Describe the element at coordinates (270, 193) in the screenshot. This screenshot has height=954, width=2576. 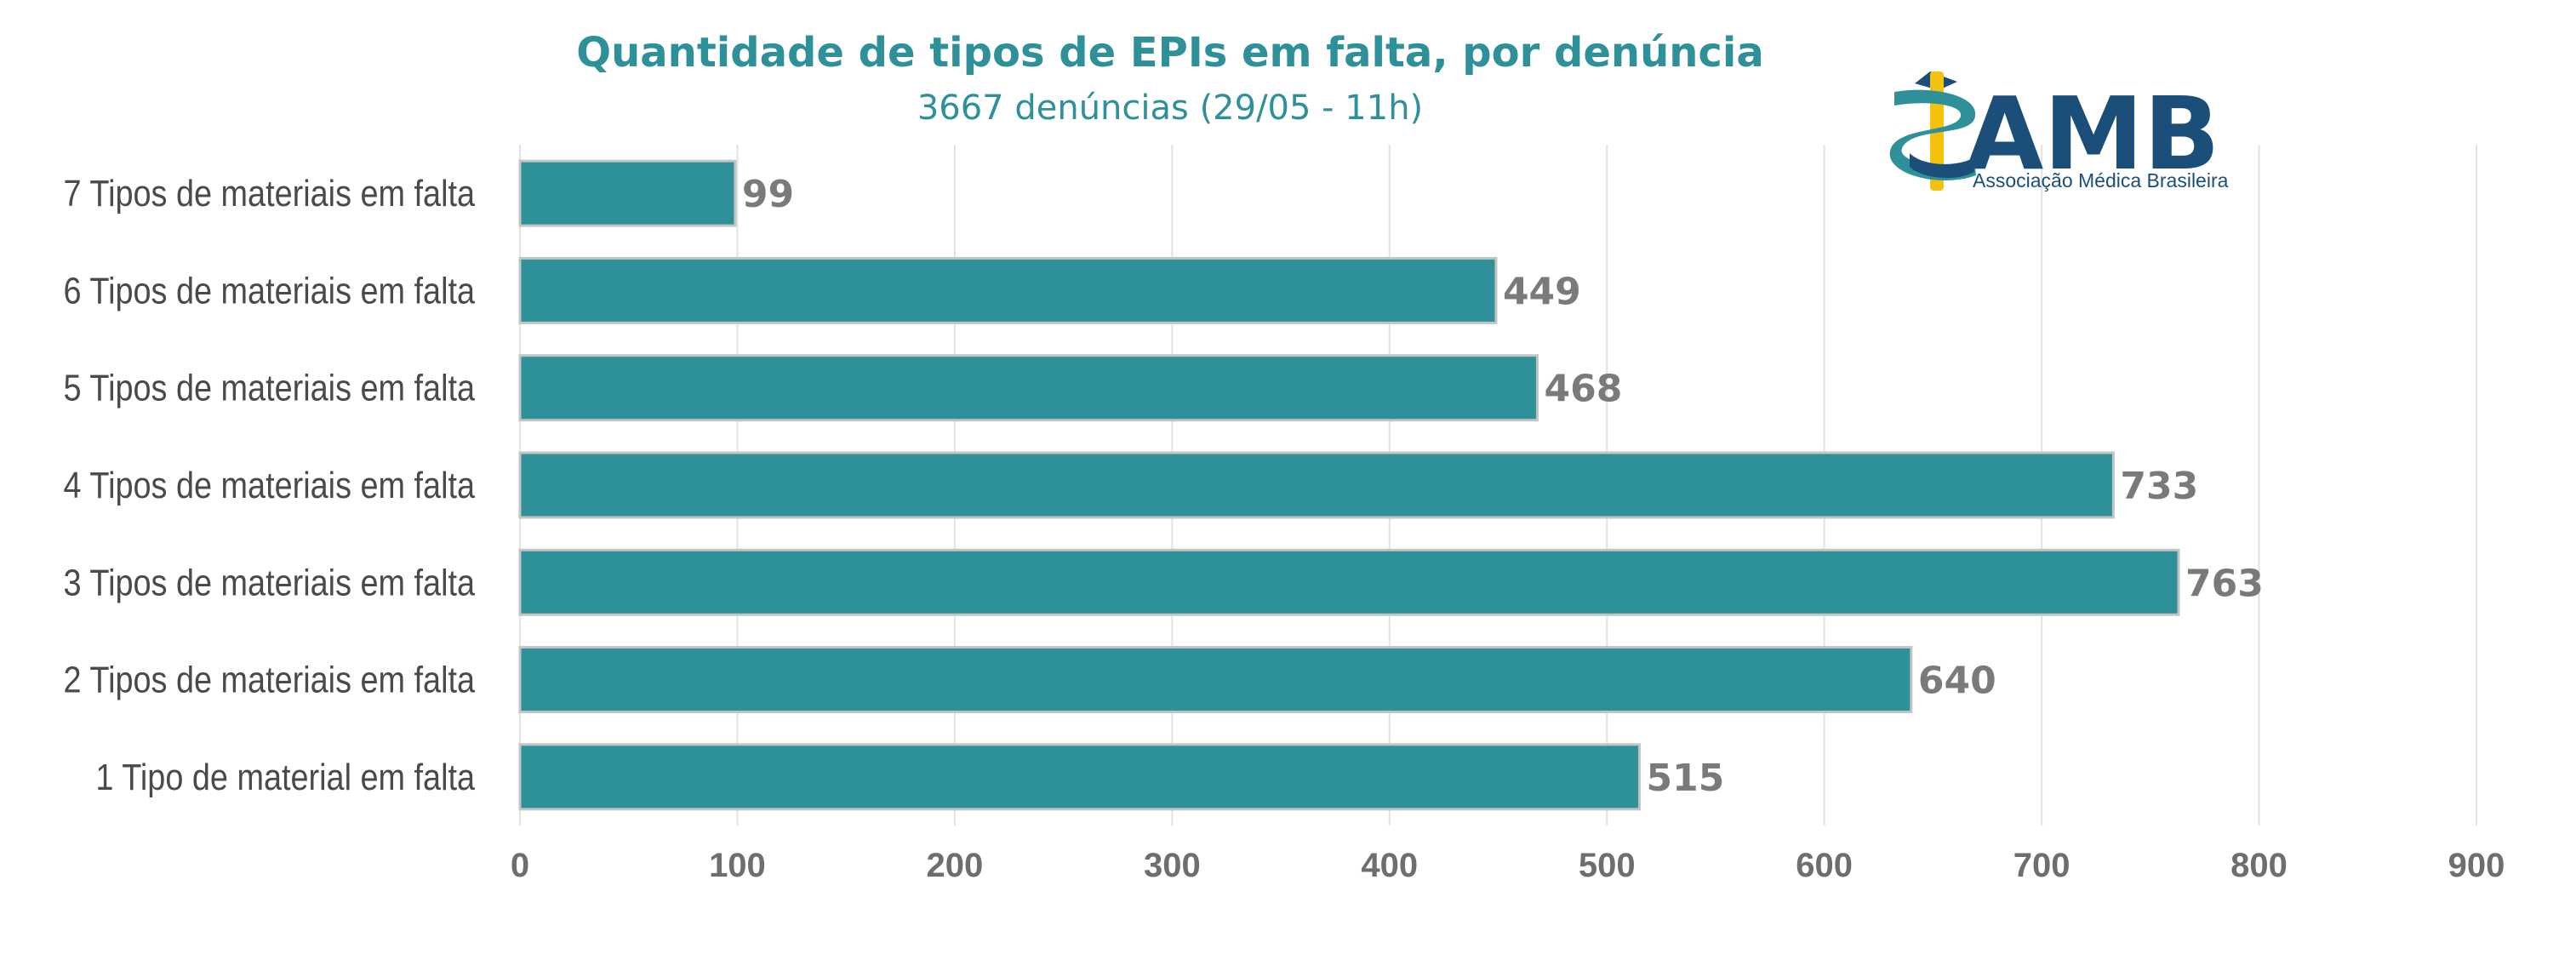
I see `category-label: 7 Tipos de materiais em falta` at that location.